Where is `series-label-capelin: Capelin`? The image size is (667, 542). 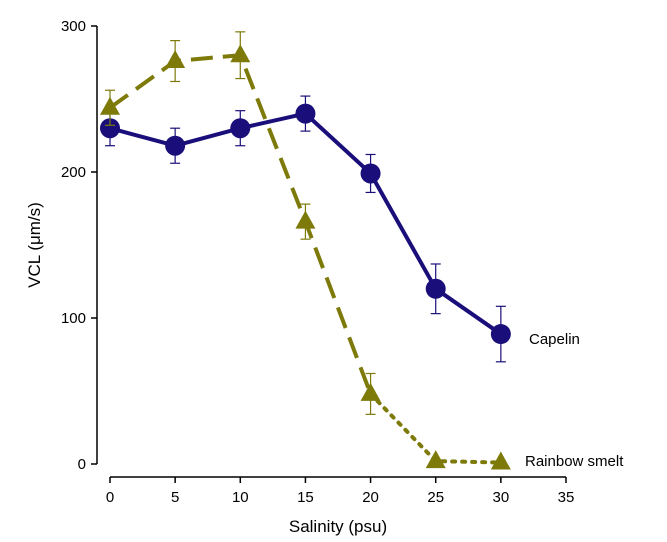
series-label-capelin: Capelin is located at coordinates (554, 339).